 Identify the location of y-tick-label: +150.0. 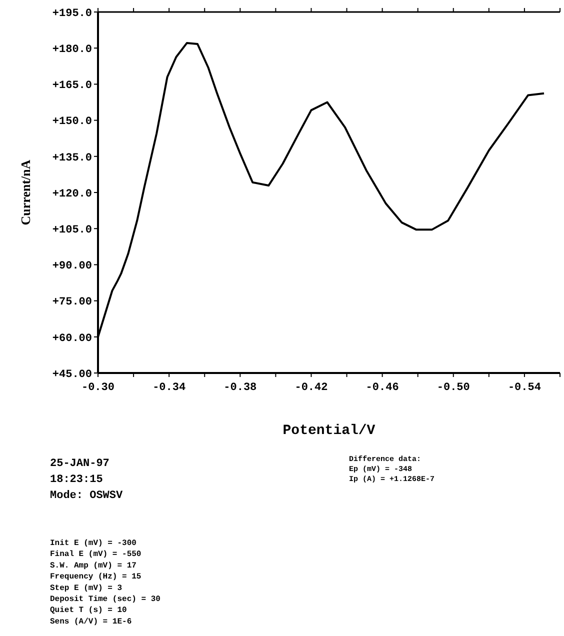
(72, 122).